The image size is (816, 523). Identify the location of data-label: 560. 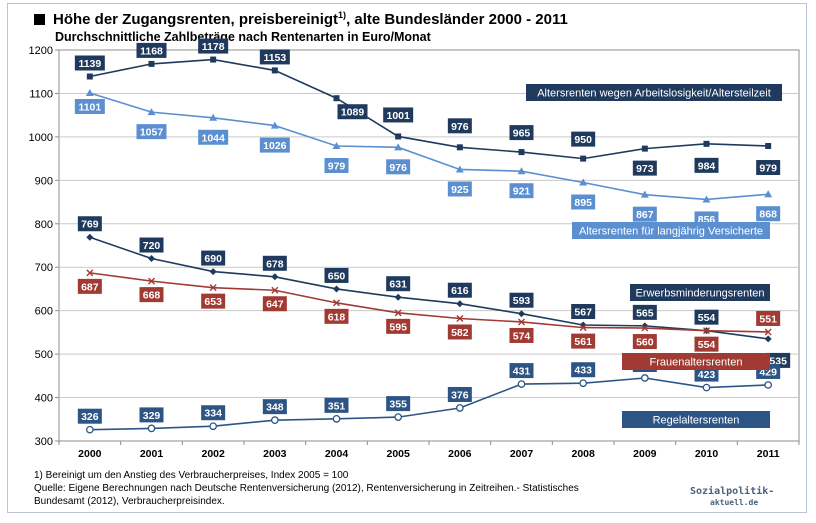
(645, 343).